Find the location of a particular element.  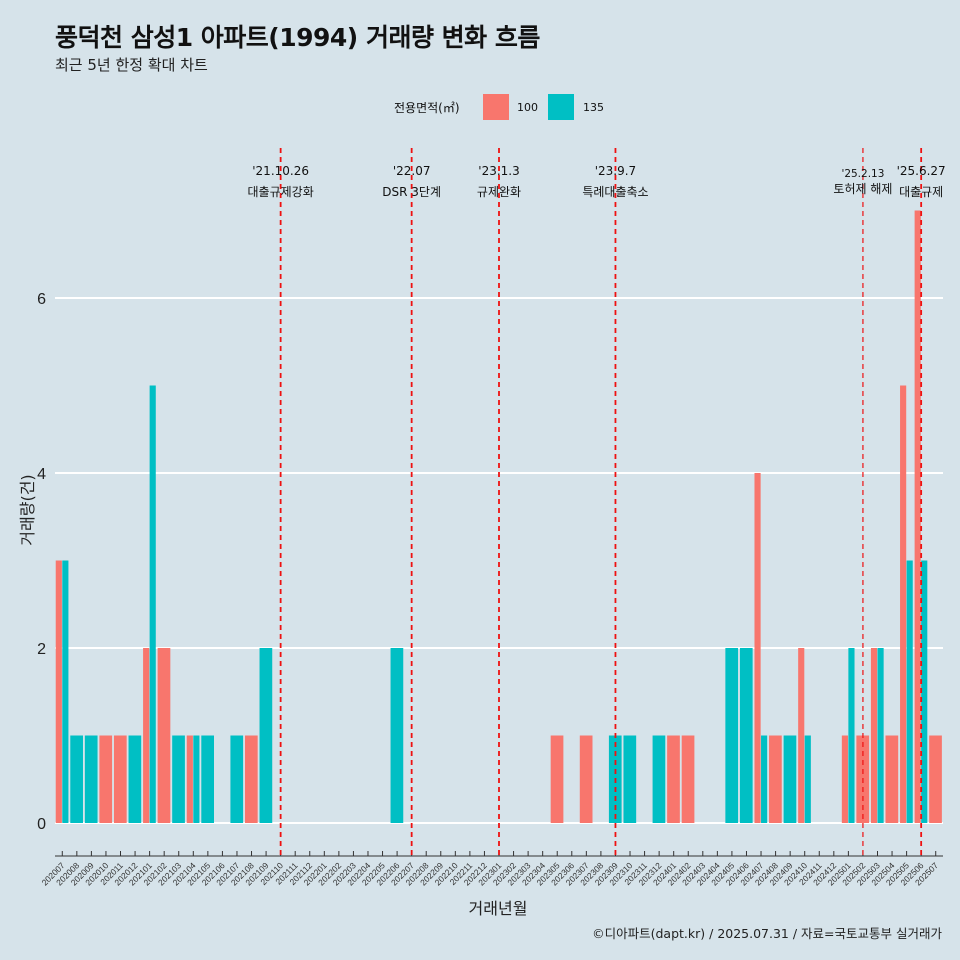

event-label-202309: 특례대출축소 is located at coordinates (615, 192).